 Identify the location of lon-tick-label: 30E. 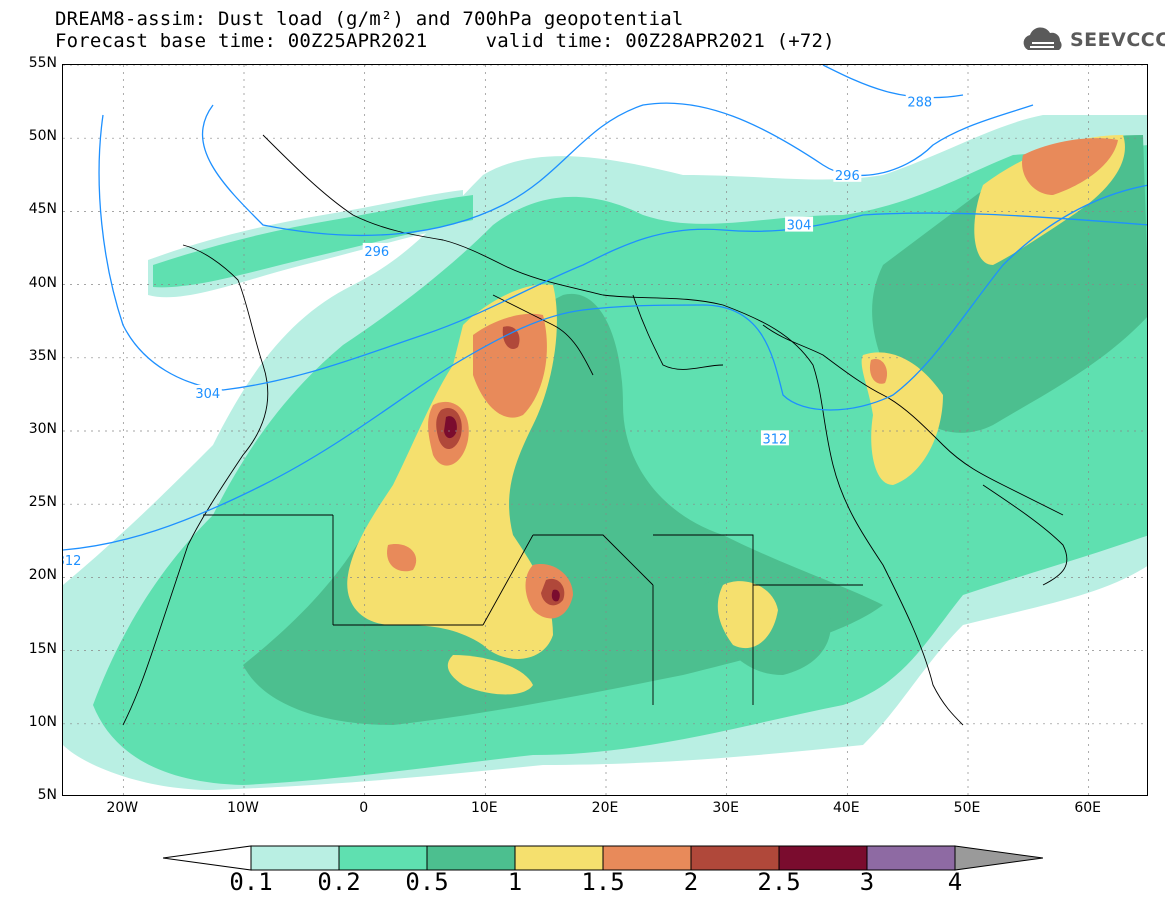
(725, 808).